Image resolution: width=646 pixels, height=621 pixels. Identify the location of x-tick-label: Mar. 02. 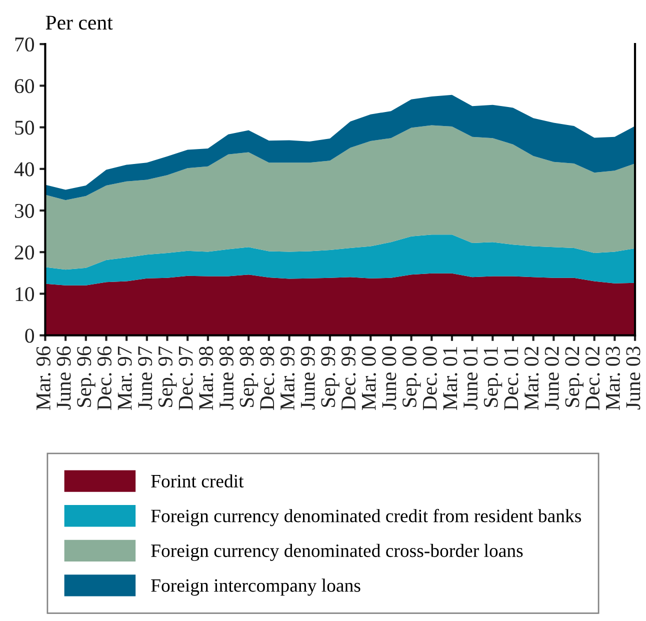
(531, 378).